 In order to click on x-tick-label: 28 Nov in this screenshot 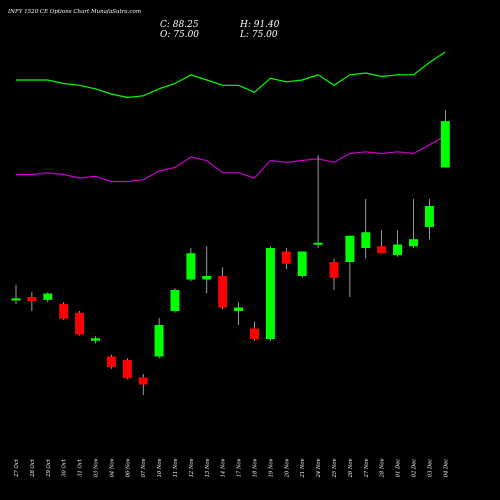, I will do `click(383, 469)`.